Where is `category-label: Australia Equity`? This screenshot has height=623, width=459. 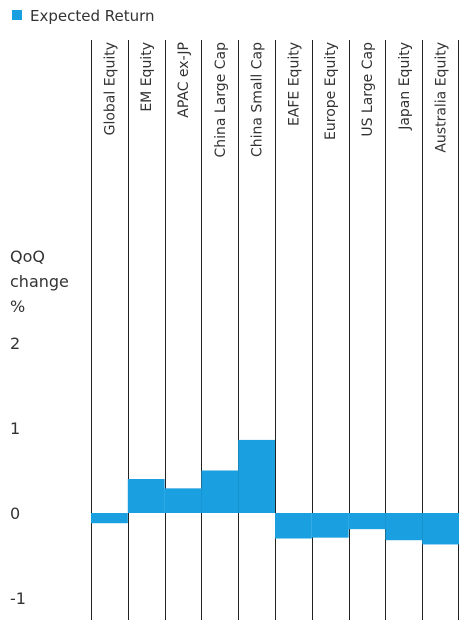
category-label: Australia Equity is located at coordinates (442, 97).